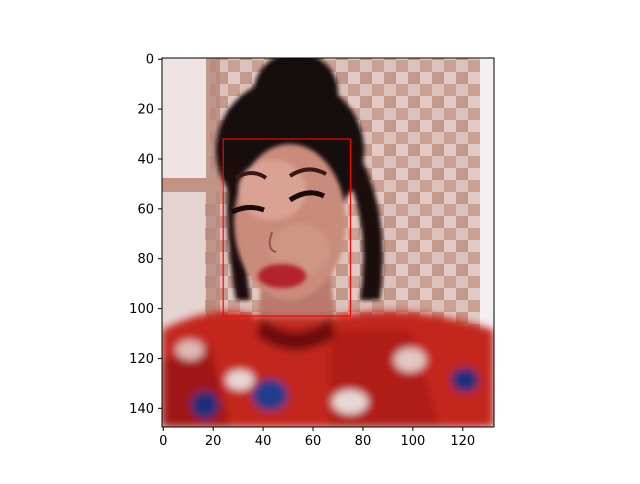  I want to click on x-tick-label: 120, so click(462, 441).